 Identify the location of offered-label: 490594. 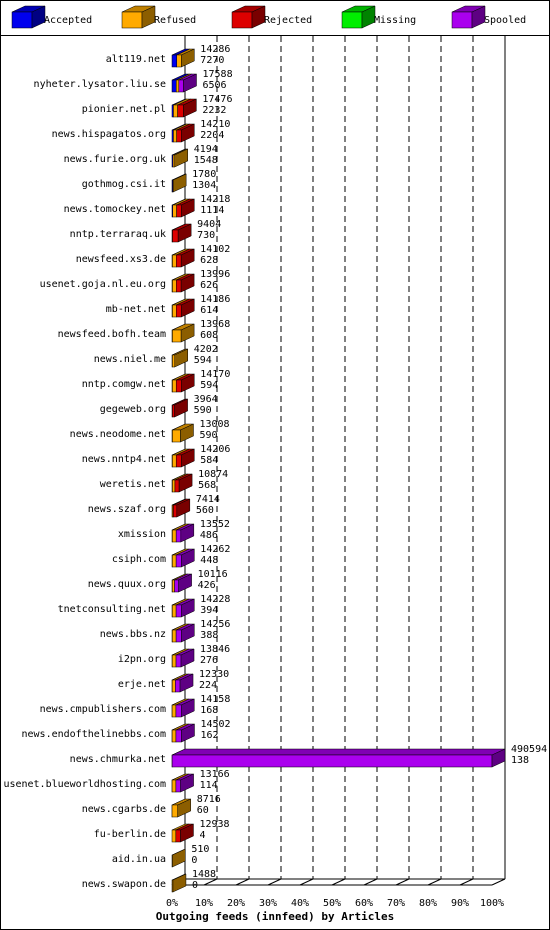
(529, 749).